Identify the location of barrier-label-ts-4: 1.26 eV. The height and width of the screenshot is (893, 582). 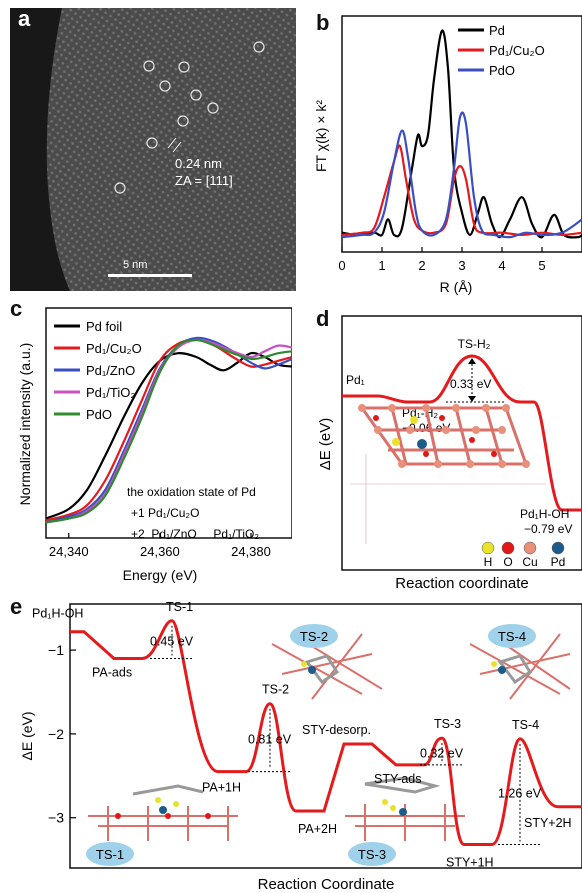
(520, 794).